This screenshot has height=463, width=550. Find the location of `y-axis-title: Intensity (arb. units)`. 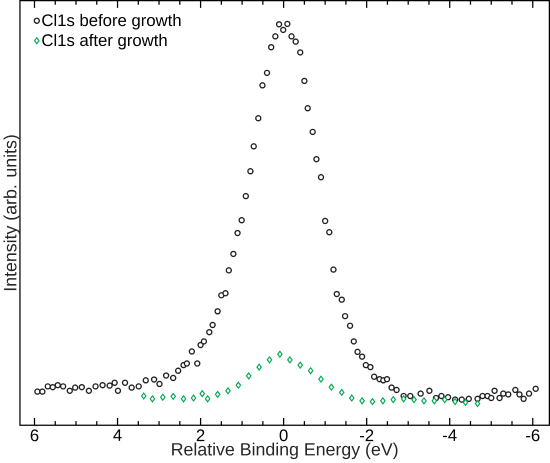

y-axis-title: Intensity (arb. units) is located at coordinates (11, 213).